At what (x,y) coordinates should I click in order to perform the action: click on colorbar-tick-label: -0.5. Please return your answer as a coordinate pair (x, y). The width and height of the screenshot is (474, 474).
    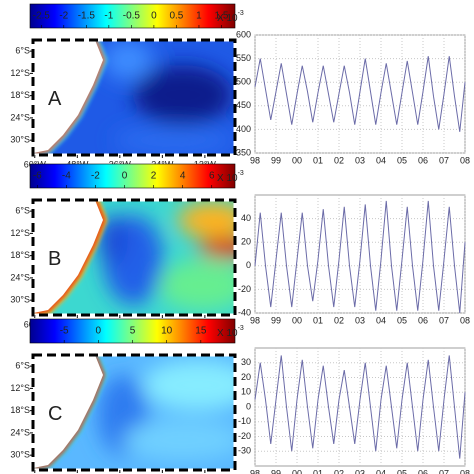
    Looking at the image, I should click on (132, 16).